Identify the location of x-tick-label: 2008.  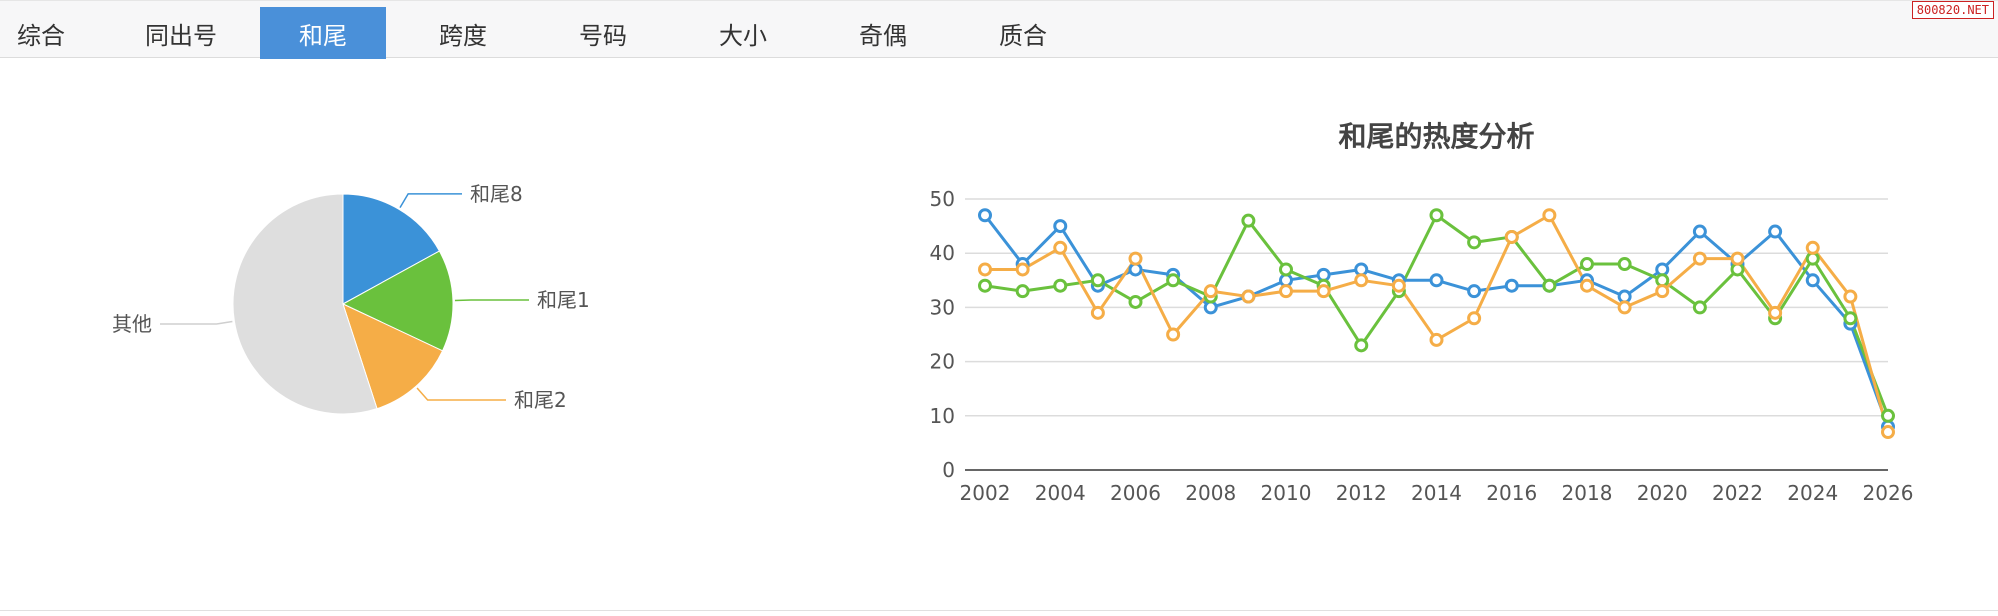
(1210, 493).